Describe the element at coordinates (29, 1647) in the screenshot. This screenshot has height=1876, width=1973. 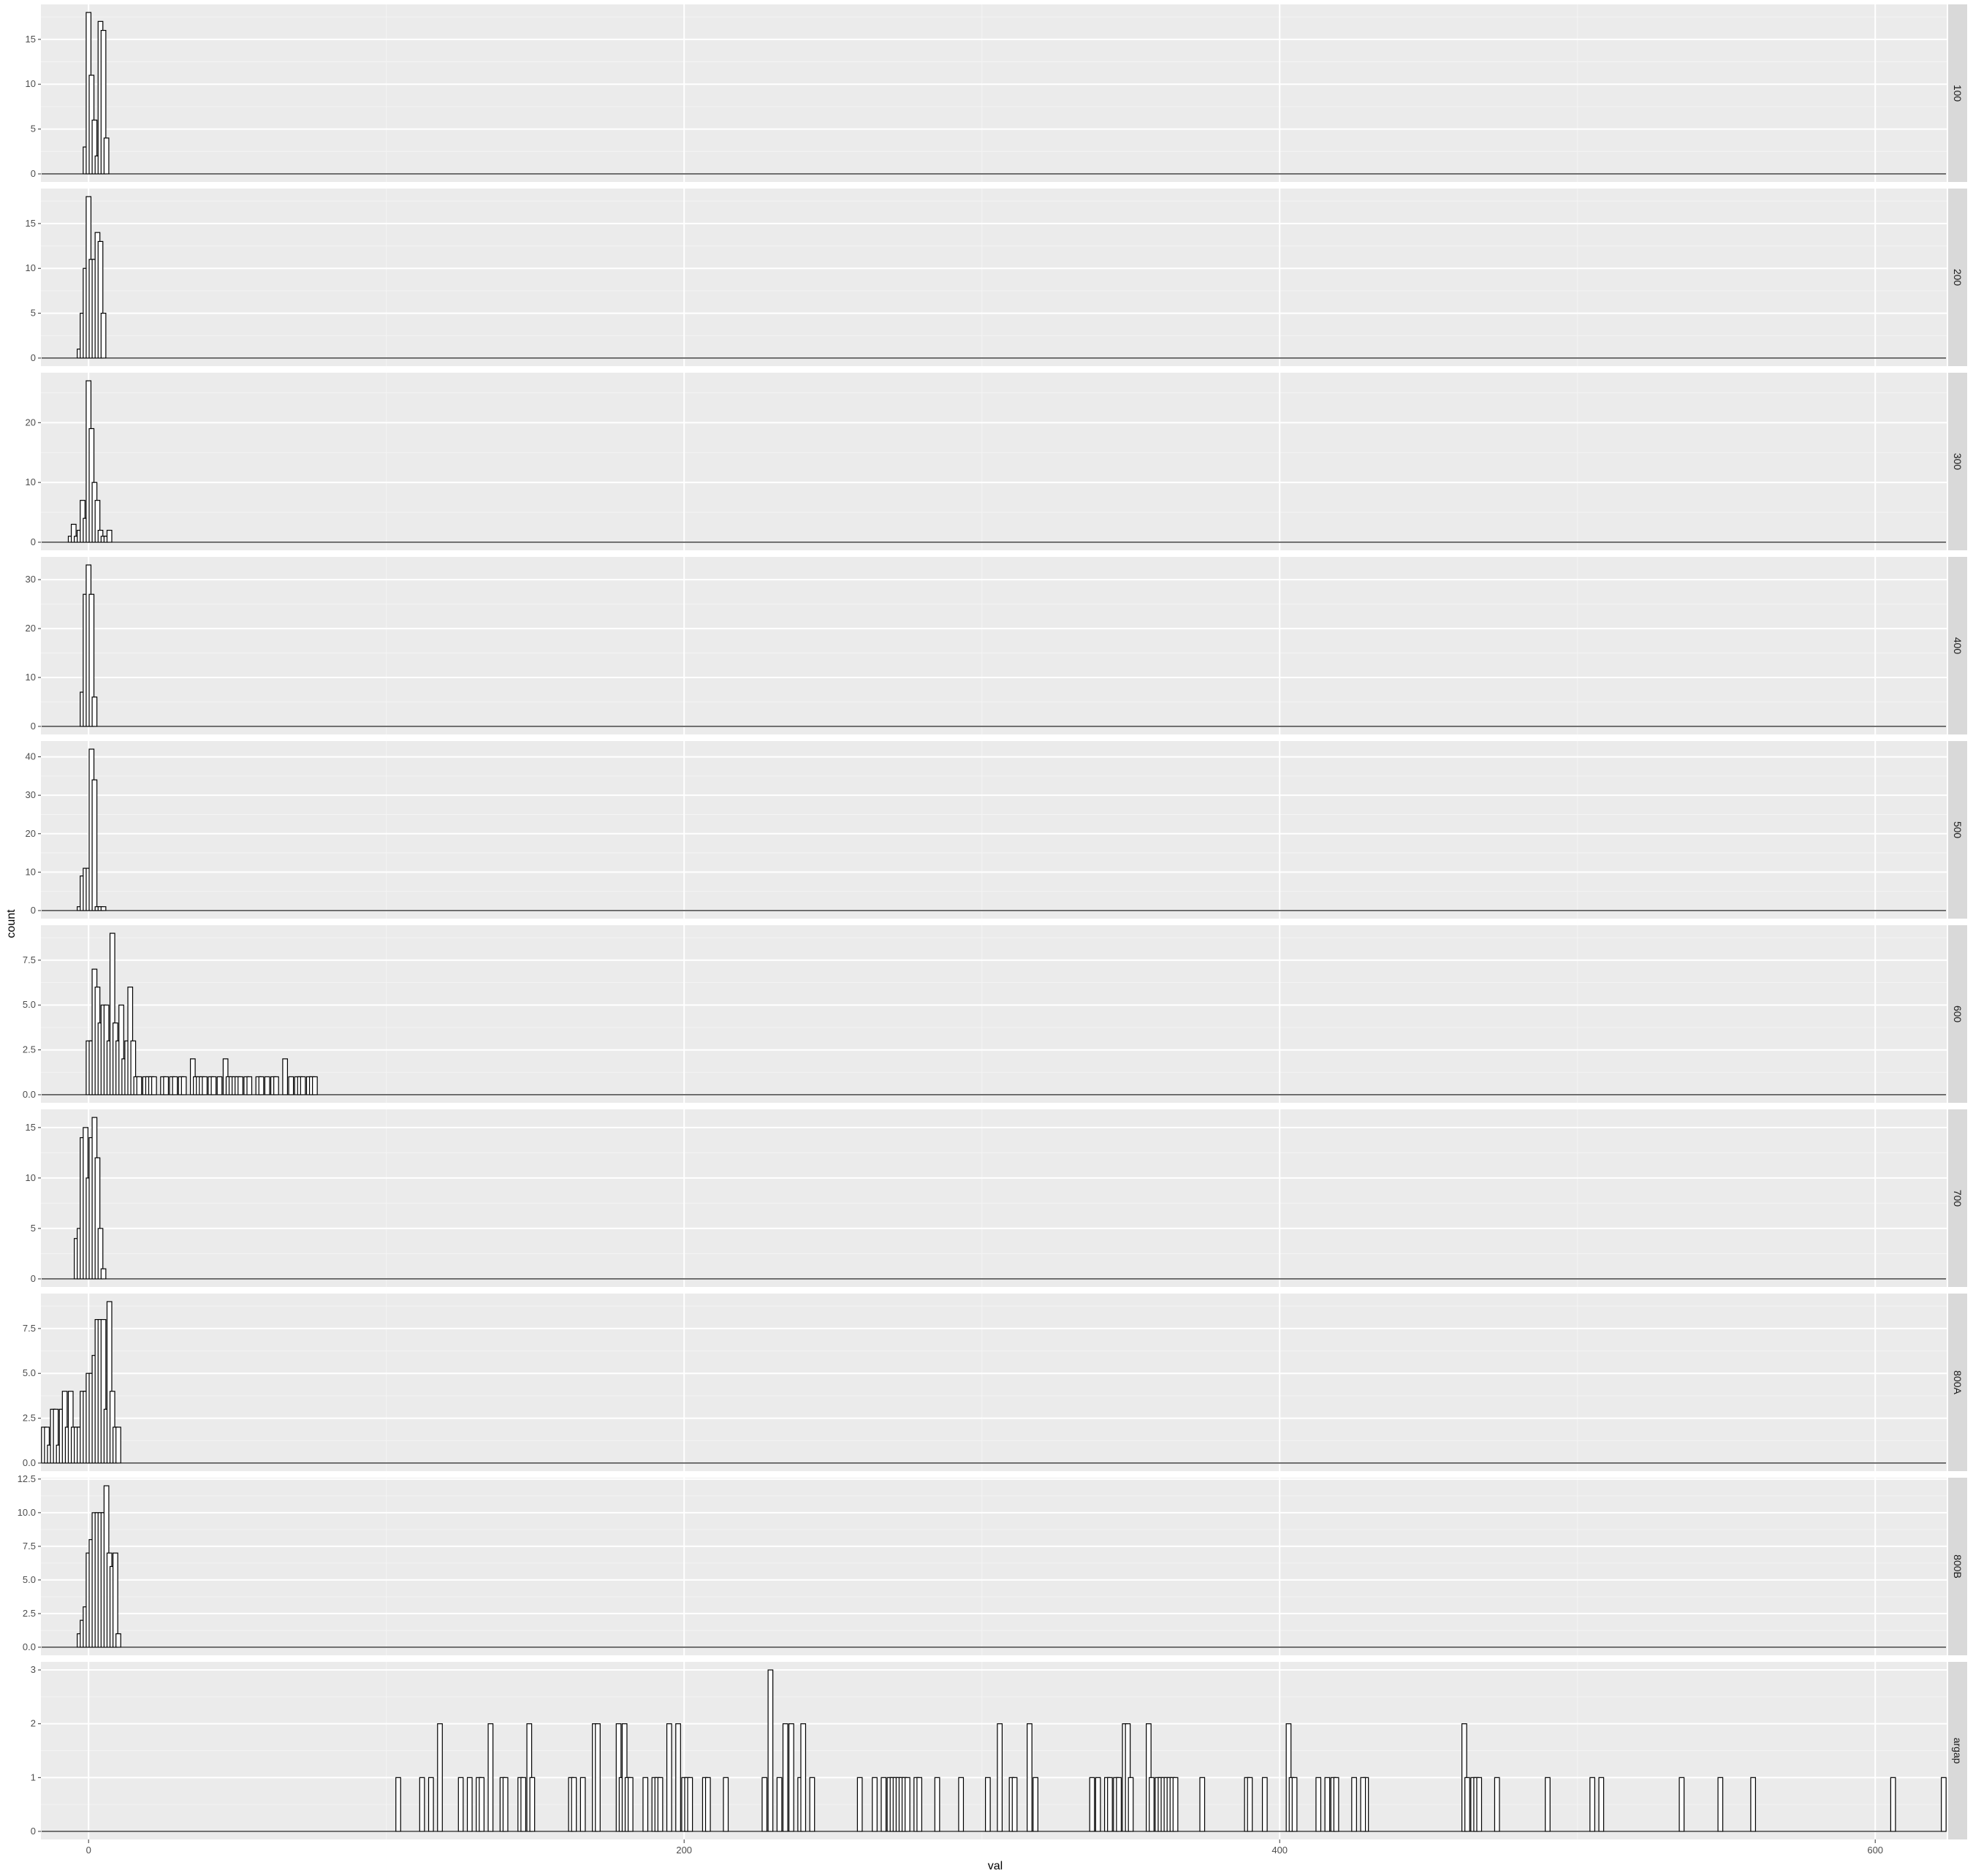
I see `y-tick-label: 0.0` at that location.